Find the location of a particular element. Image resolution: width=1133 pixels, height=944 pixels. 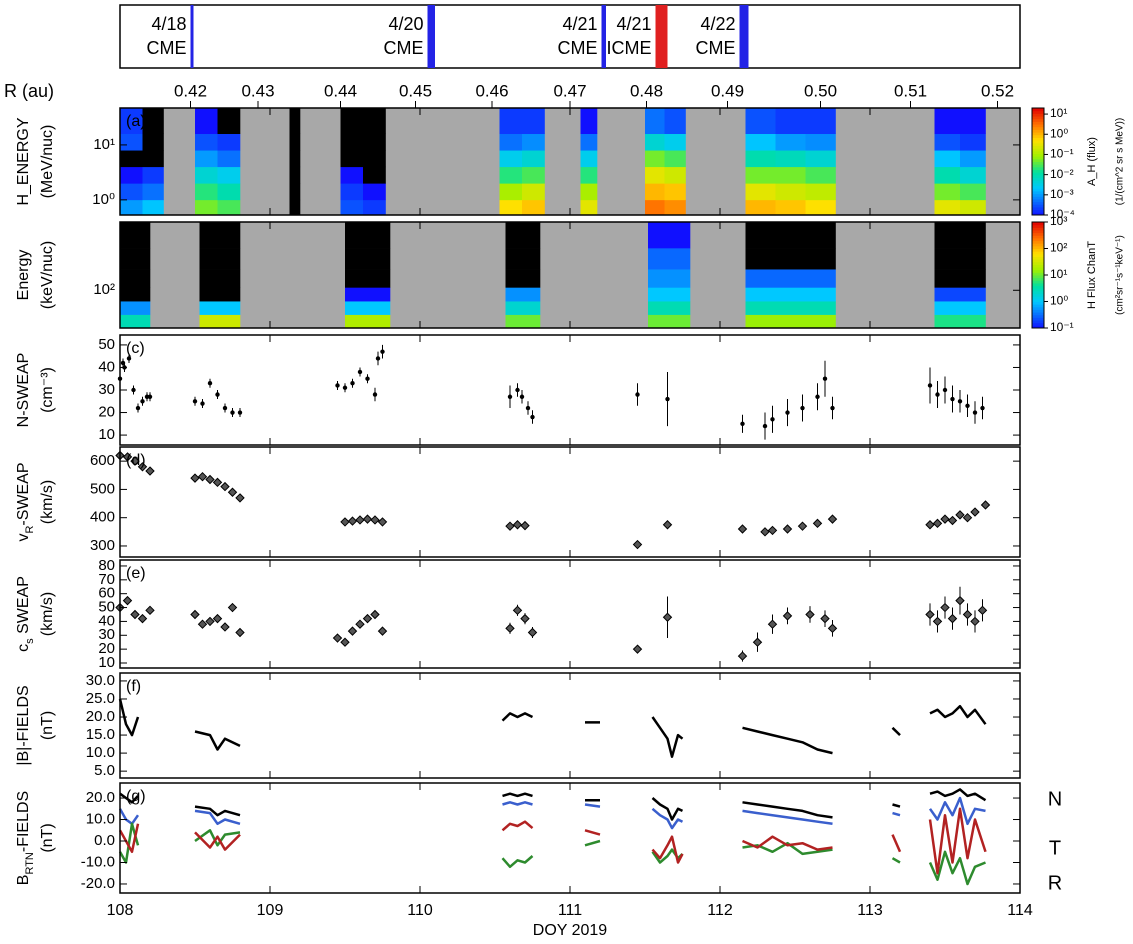

panel-label: (b) is located at coordinates (136, 235).